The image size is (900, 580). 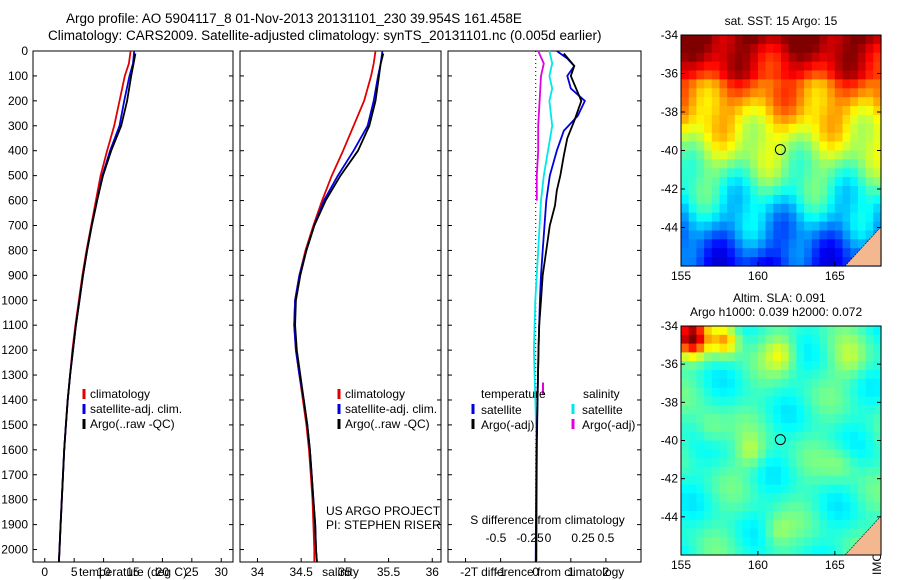 What do you see at coordinates (670, 479) in the screenshot?
I see `sla-lat-tick-label: -42` at bounding box center [670, 479].